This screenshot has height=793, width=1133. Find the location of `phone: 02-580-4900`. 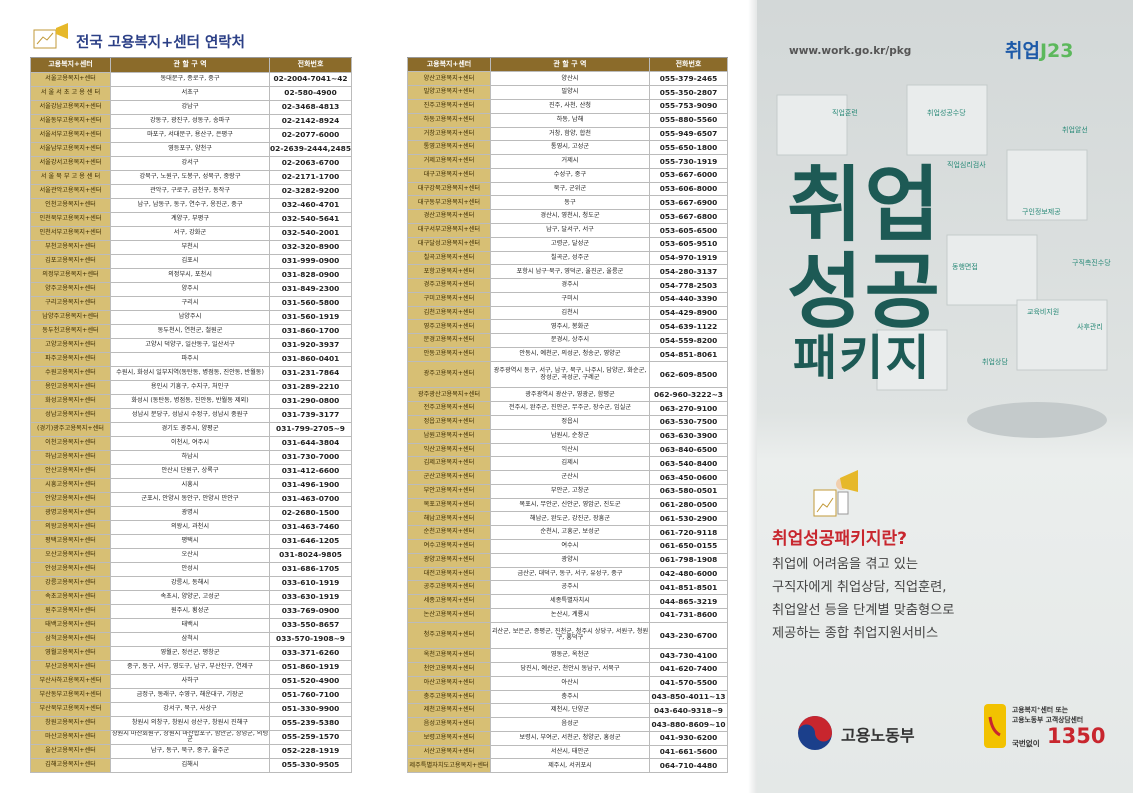

phone: 02-580-4900 is located at coordinates (311, 93).